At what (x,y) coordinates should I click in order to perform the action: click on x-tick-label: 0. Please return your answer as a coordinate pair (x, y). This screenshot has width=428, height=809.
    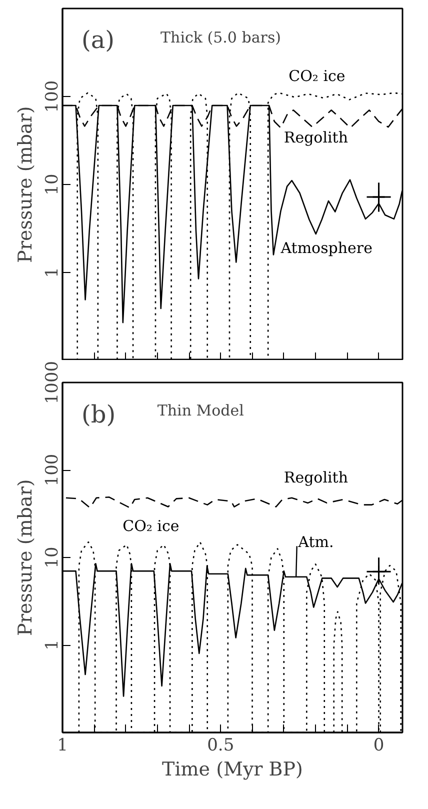
    Looking at the image, I should click on (378, 746).